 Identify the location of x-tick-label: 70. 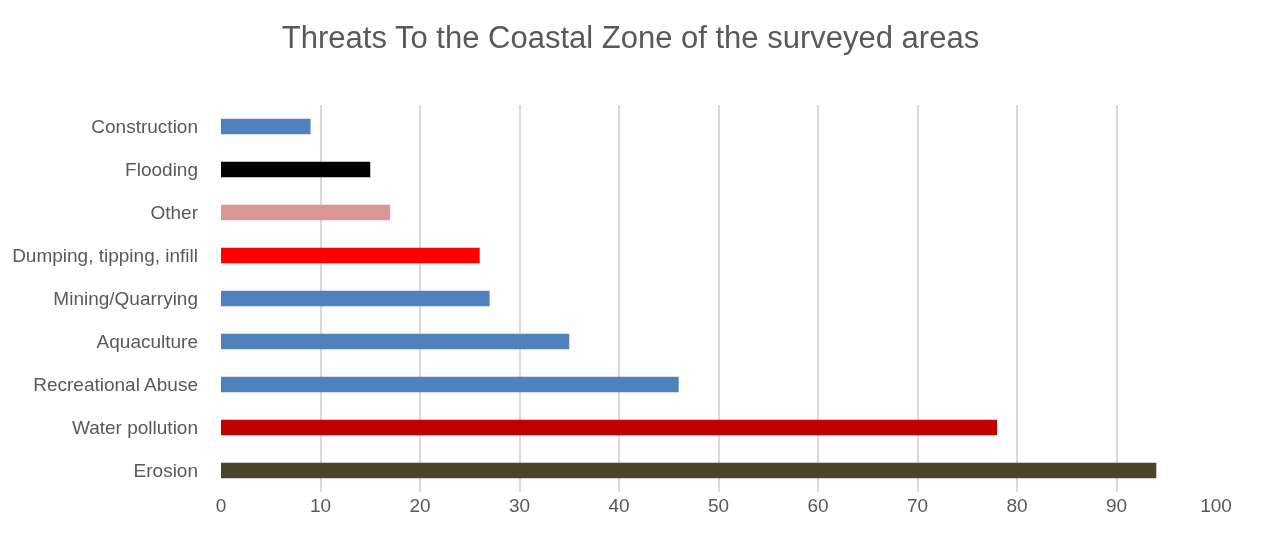
(917, 505).